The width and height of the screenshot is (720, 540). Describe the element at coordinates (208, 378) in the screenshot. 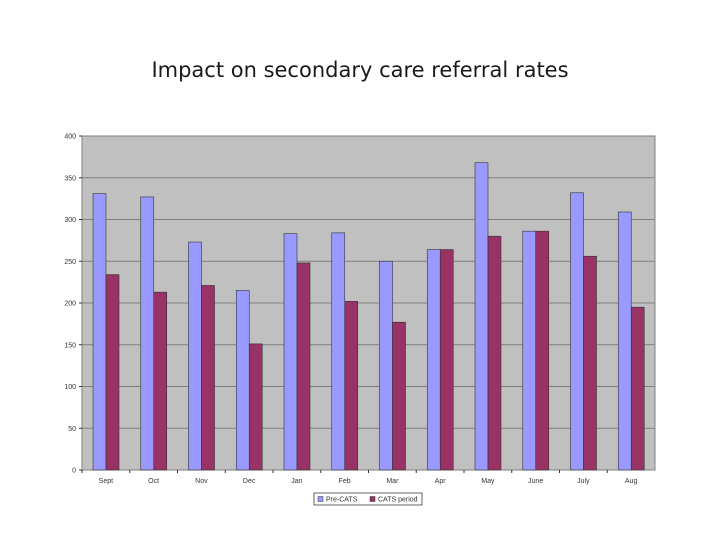

I see `bar-cats-period-nov` at that location.